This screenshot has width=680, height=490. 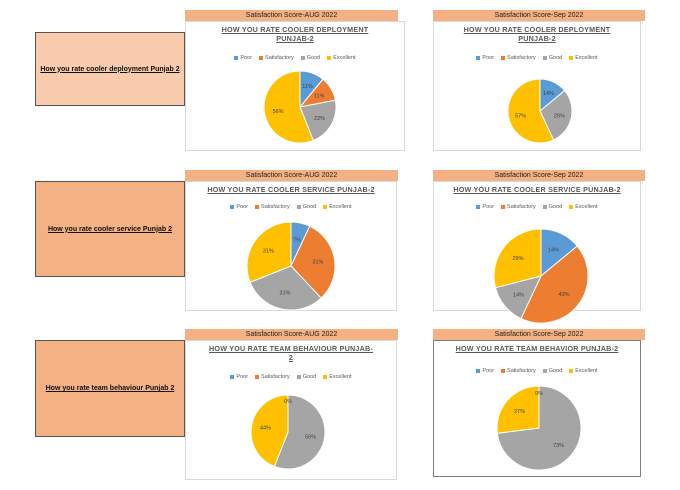 I want to click on side-label-deployment: How you rate cooler deployment Punjab 2, so click(x=110, y=69).